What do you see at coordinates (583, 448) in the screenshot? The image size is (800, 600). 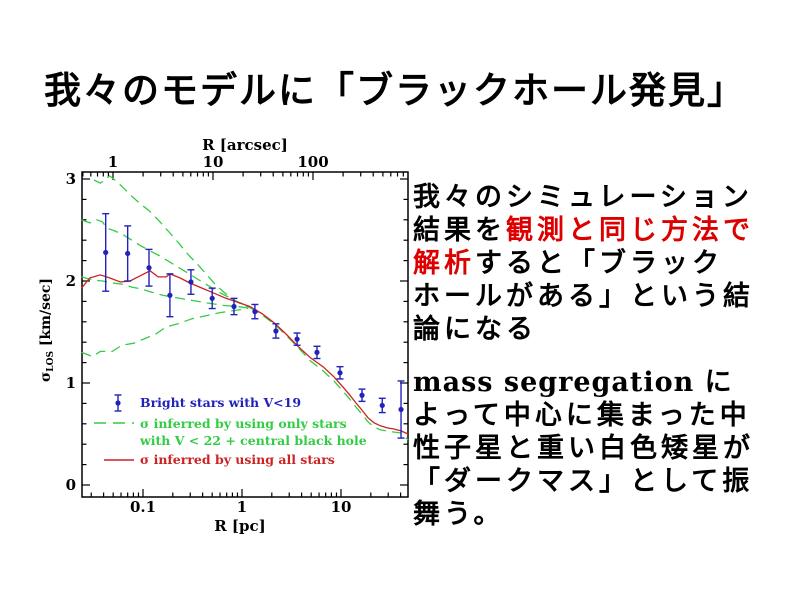 I see `text-segment: 性子星と重い白色矮星が` at bounding box center [583, 448].